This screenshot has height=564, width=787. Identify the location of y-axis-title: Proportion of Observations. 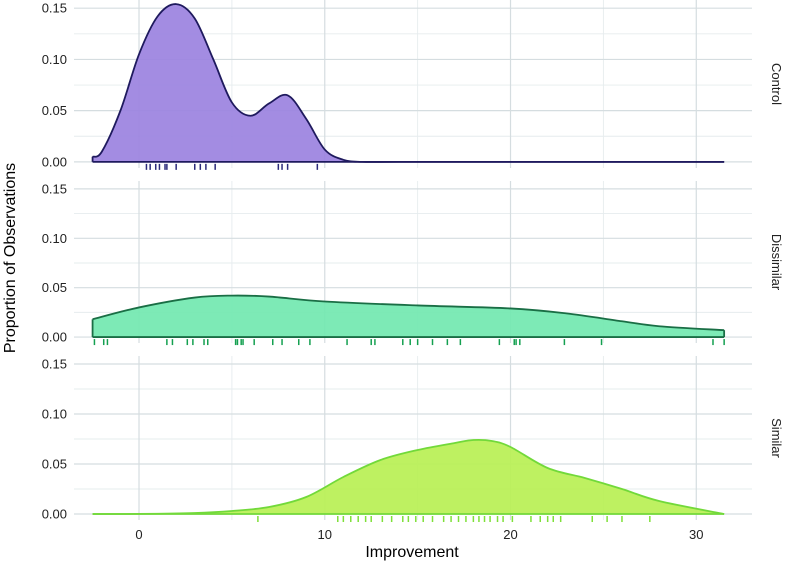
(10, 258).